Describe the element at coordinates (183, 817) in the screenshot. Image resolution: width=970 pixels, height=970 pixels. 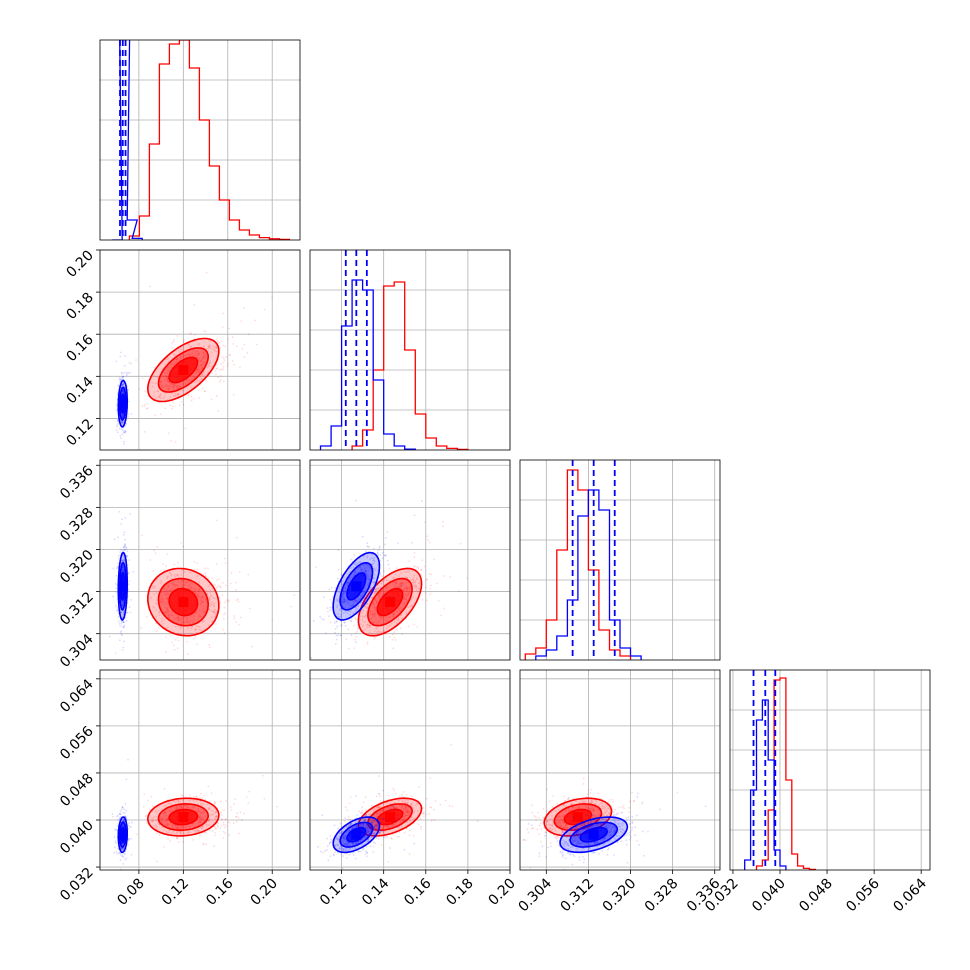
I see `density-peak` at that location.